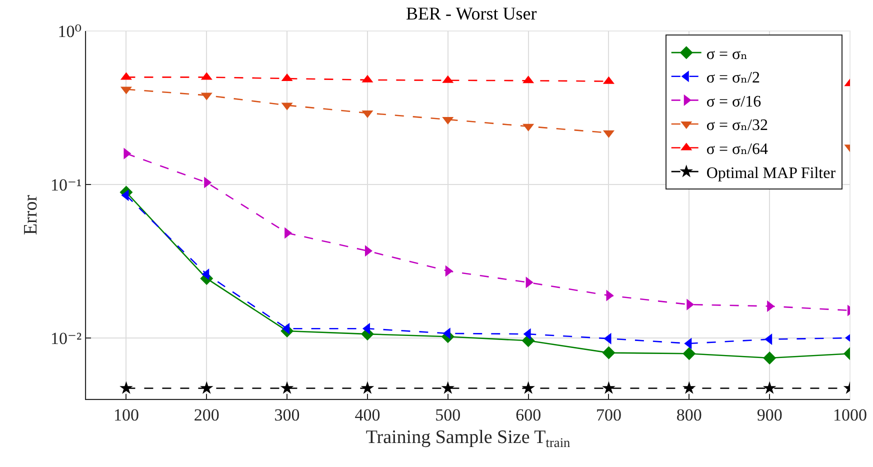 The height and width of the screenshot is (467, 873). I want to click on x-axis-title: Training Sample Size T$_{train}$, so click(468, 438).